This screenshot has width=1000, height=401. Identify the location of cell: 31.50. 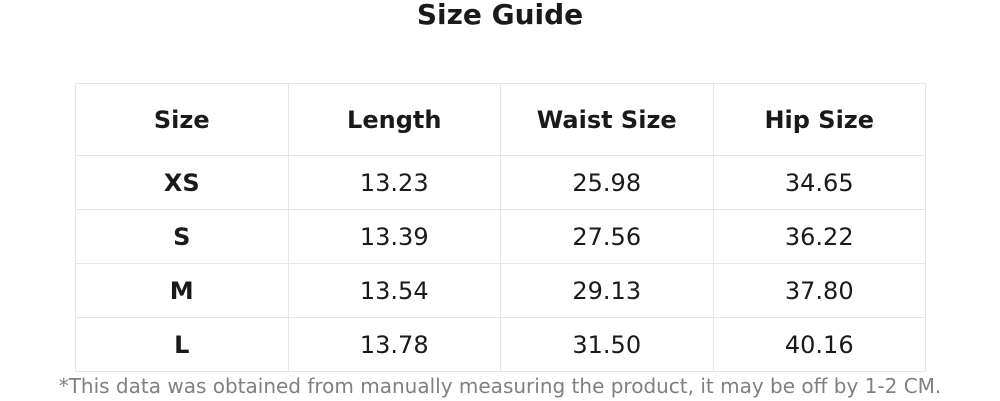
(607, 344).